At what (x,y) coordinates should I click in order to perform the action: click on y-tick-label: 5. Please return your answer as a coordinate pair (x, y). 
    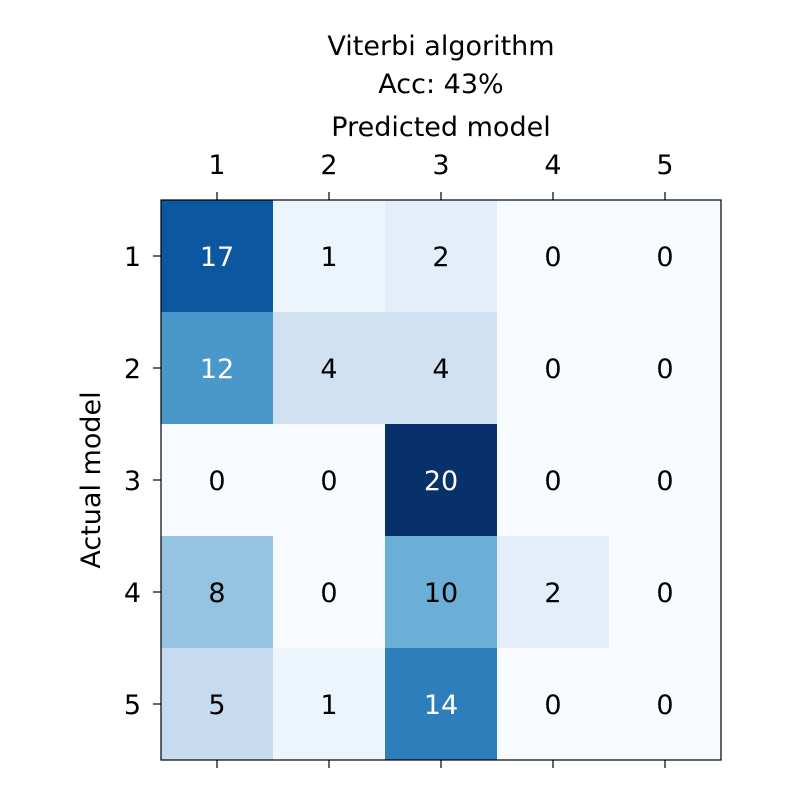
    Looking at the image, I should click on (132, 705).